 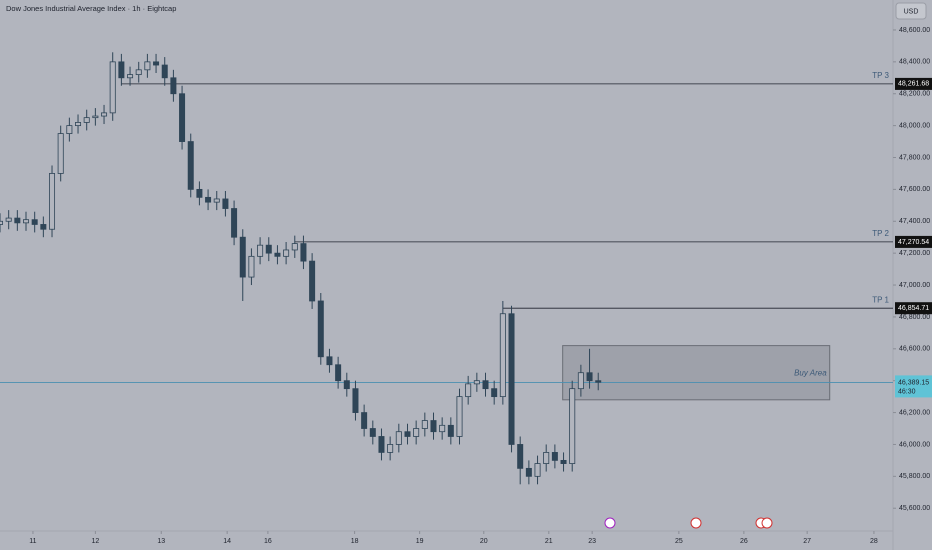 I want to click on x-tick-label: 18, so click(x=355, y=541).